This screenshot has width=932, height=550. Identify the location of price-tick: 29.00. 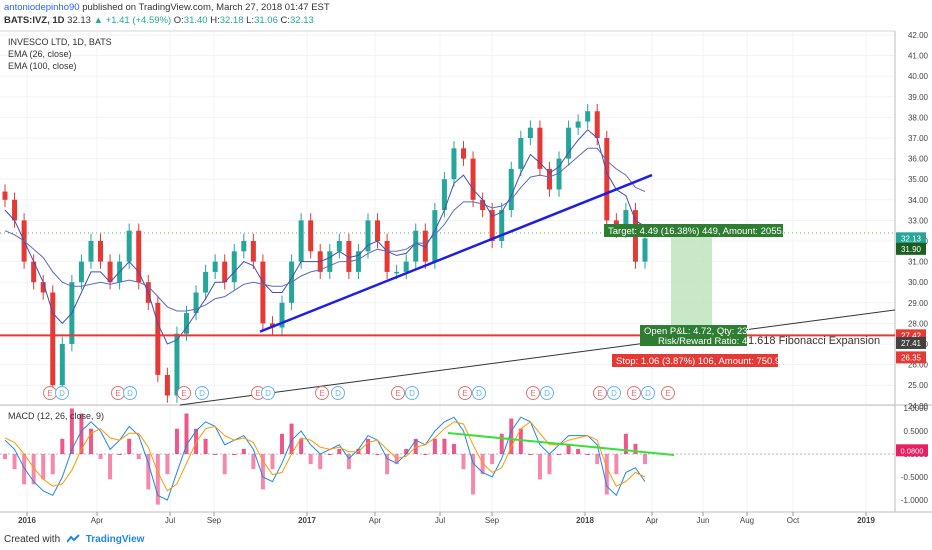
(918, 303).